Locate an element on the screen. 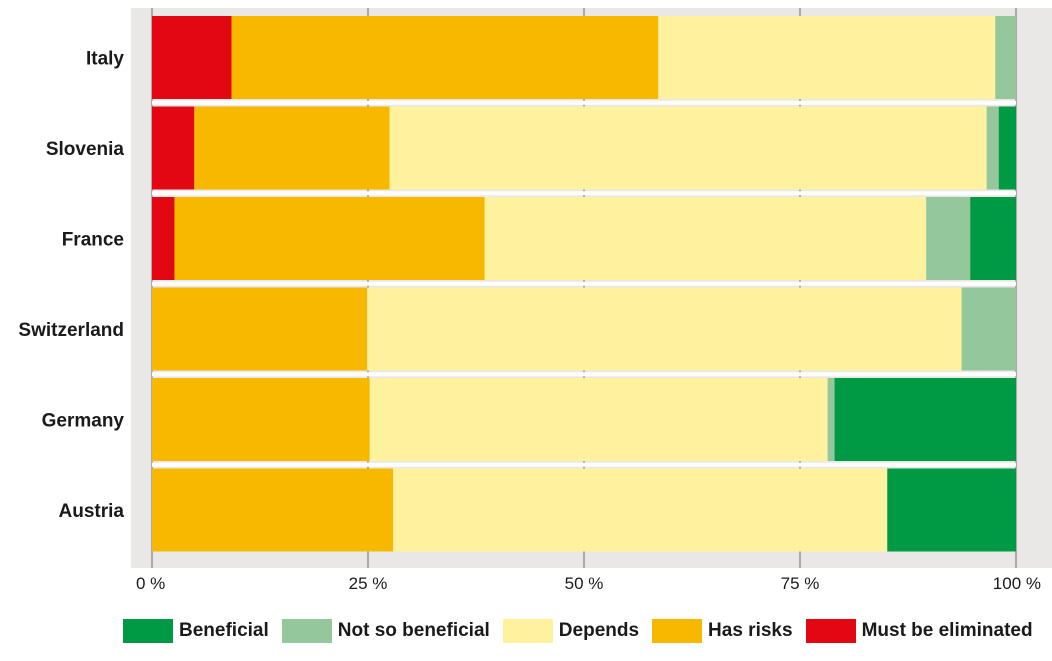 Image resolution: width=1052 pixels, height=661 pixels. legend-item: Has risks is located at coordinates (722, 631).